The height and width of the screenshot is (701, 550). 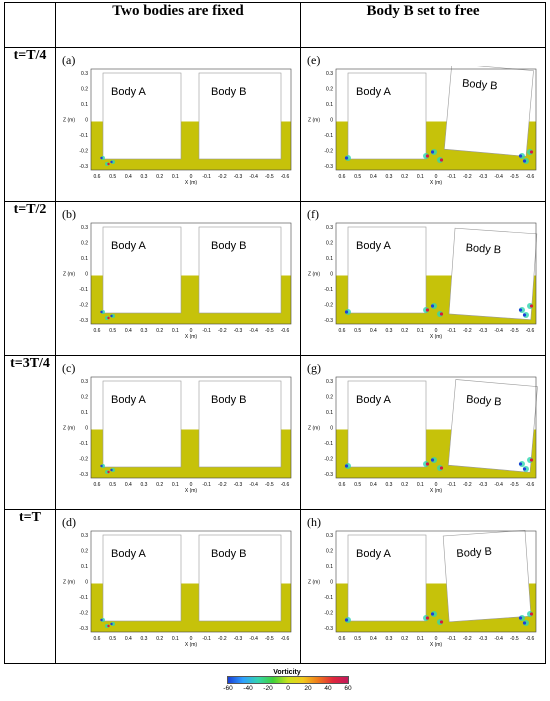 I want to click on x-tick-label: -0.6, so click(x=285, y=331).